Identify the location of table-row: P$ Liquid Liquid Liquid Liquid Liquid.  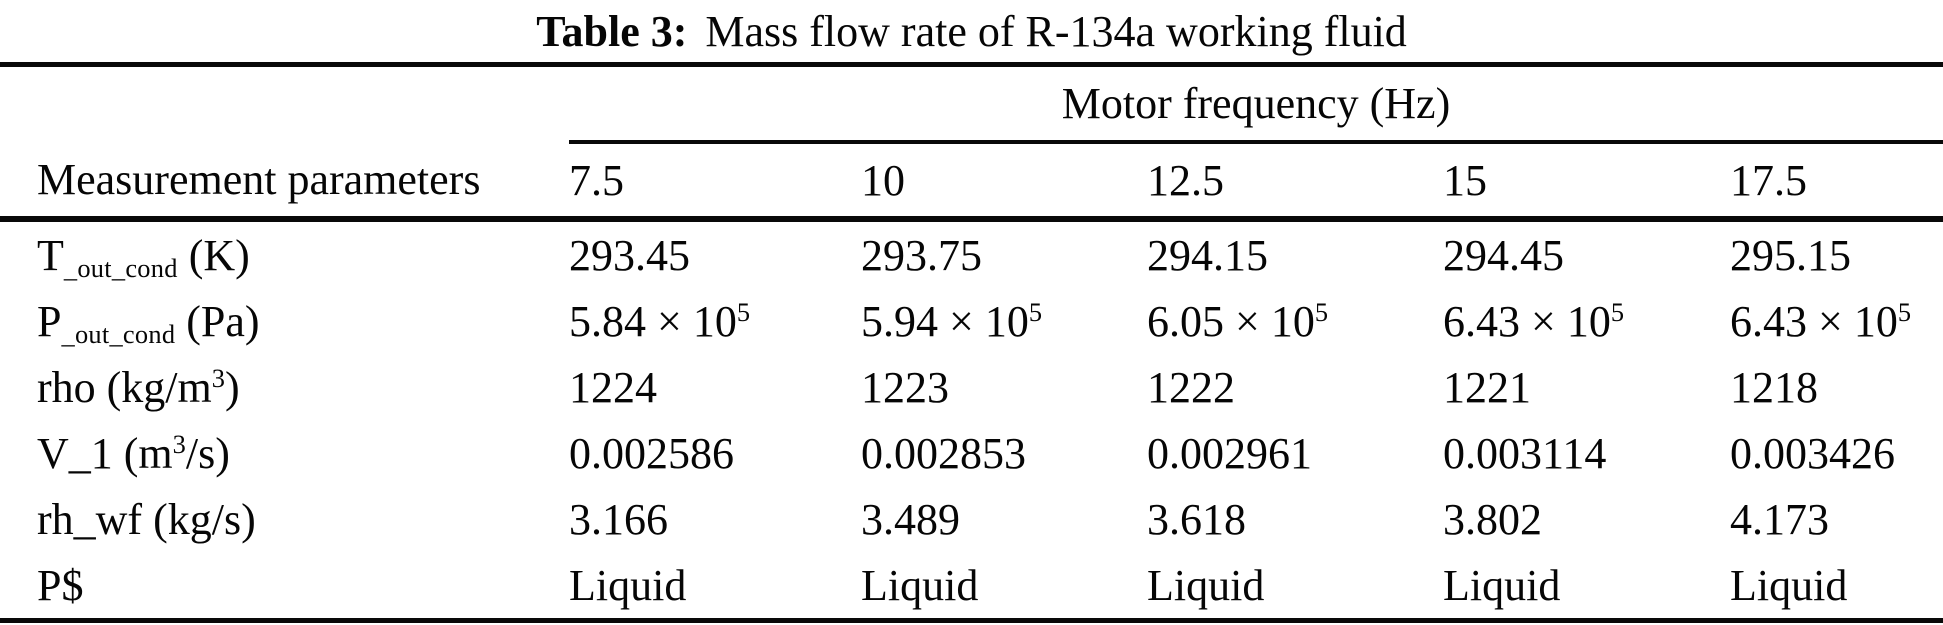
(971, 586).